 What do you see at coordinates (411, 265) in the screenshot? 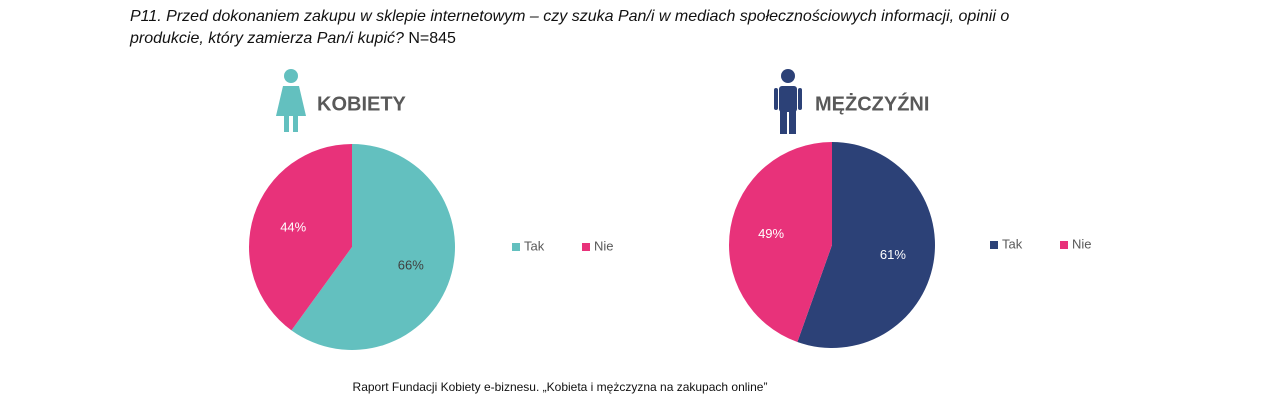
I see `data-label: 66%` at bounding box center [411, 265].